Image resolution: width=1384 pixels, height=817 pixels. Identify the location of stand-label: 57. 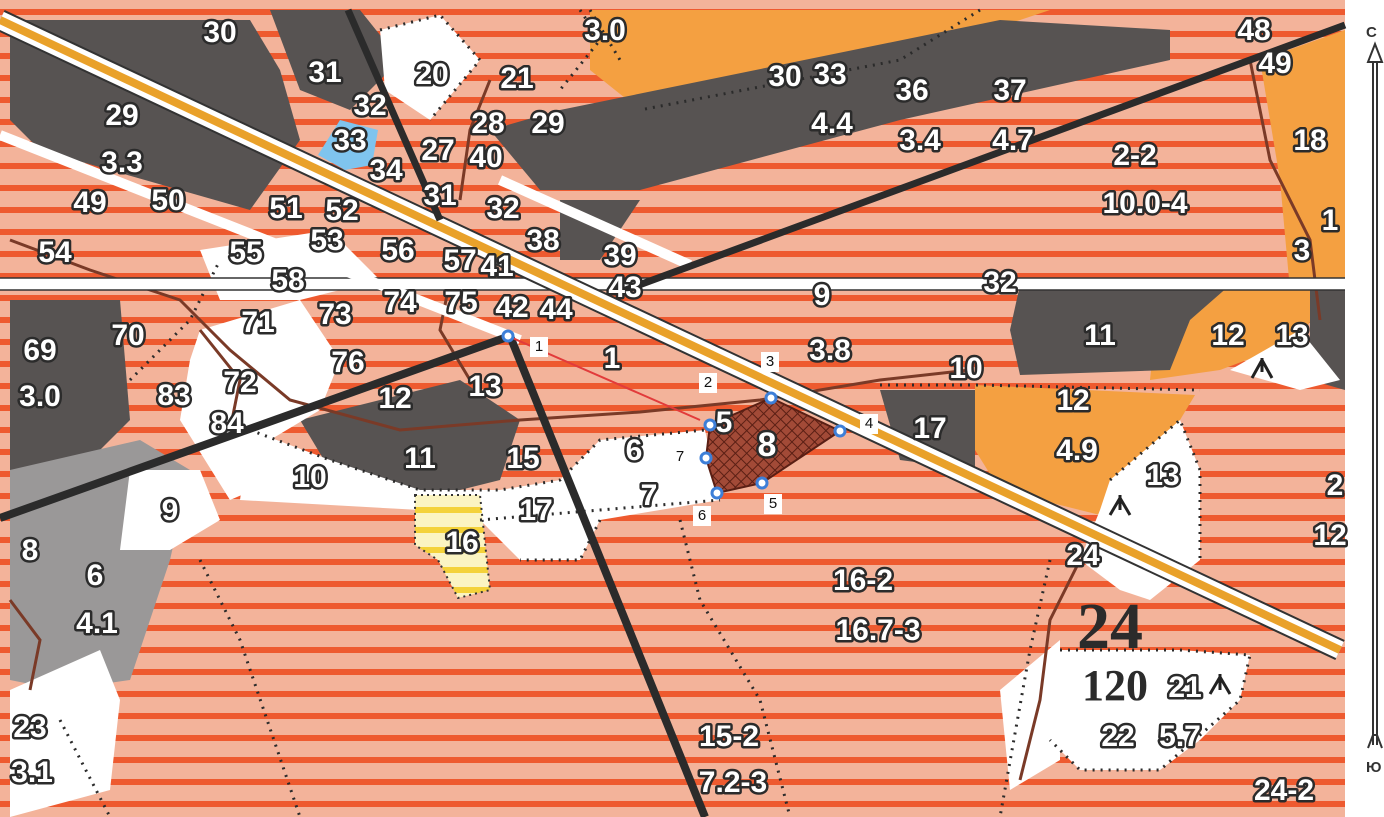
(459, 260).